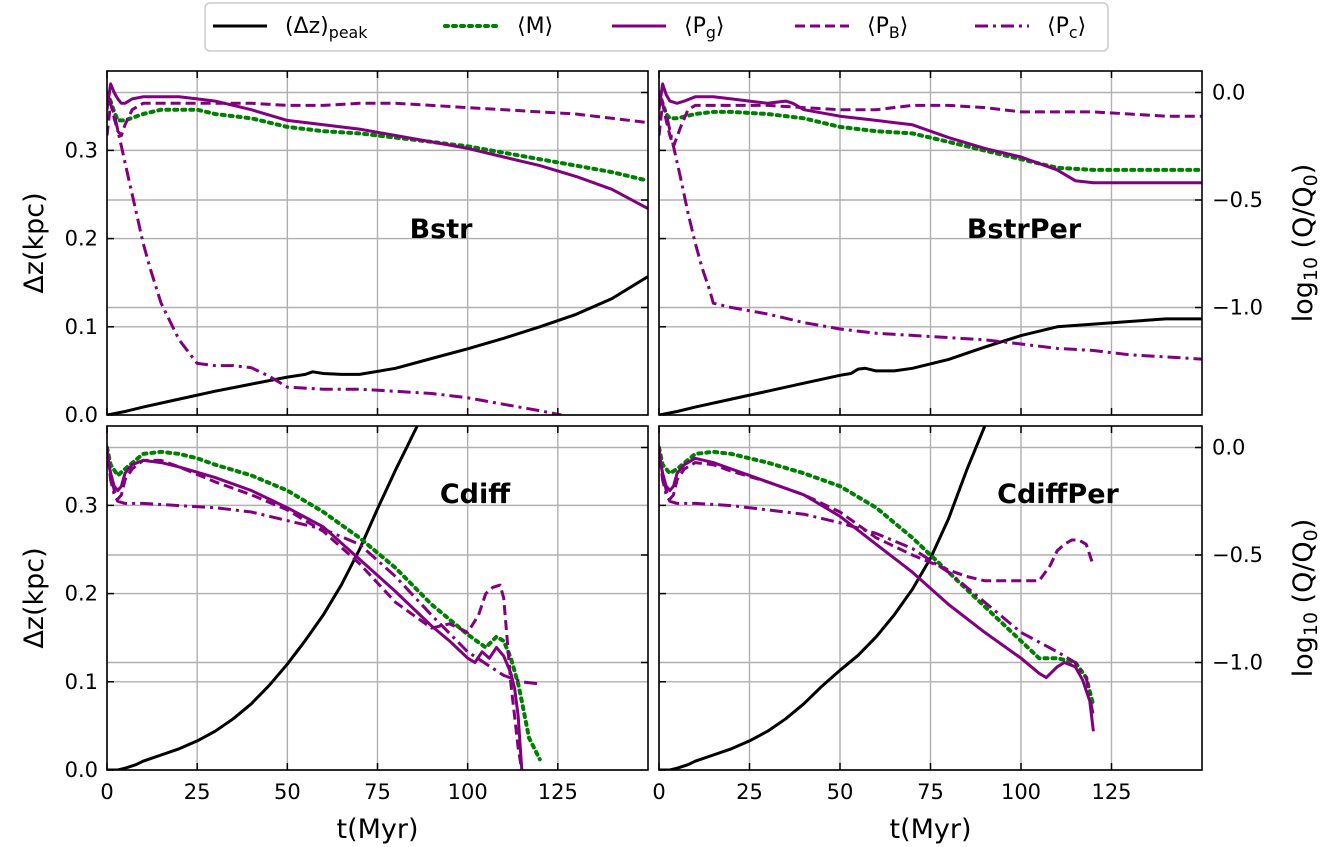 The image size is (1340, 847). What do you see at coordinates (442, 229) in the screenshot?
I see `panel-title: Bstr` at bounding box center [442, 229].